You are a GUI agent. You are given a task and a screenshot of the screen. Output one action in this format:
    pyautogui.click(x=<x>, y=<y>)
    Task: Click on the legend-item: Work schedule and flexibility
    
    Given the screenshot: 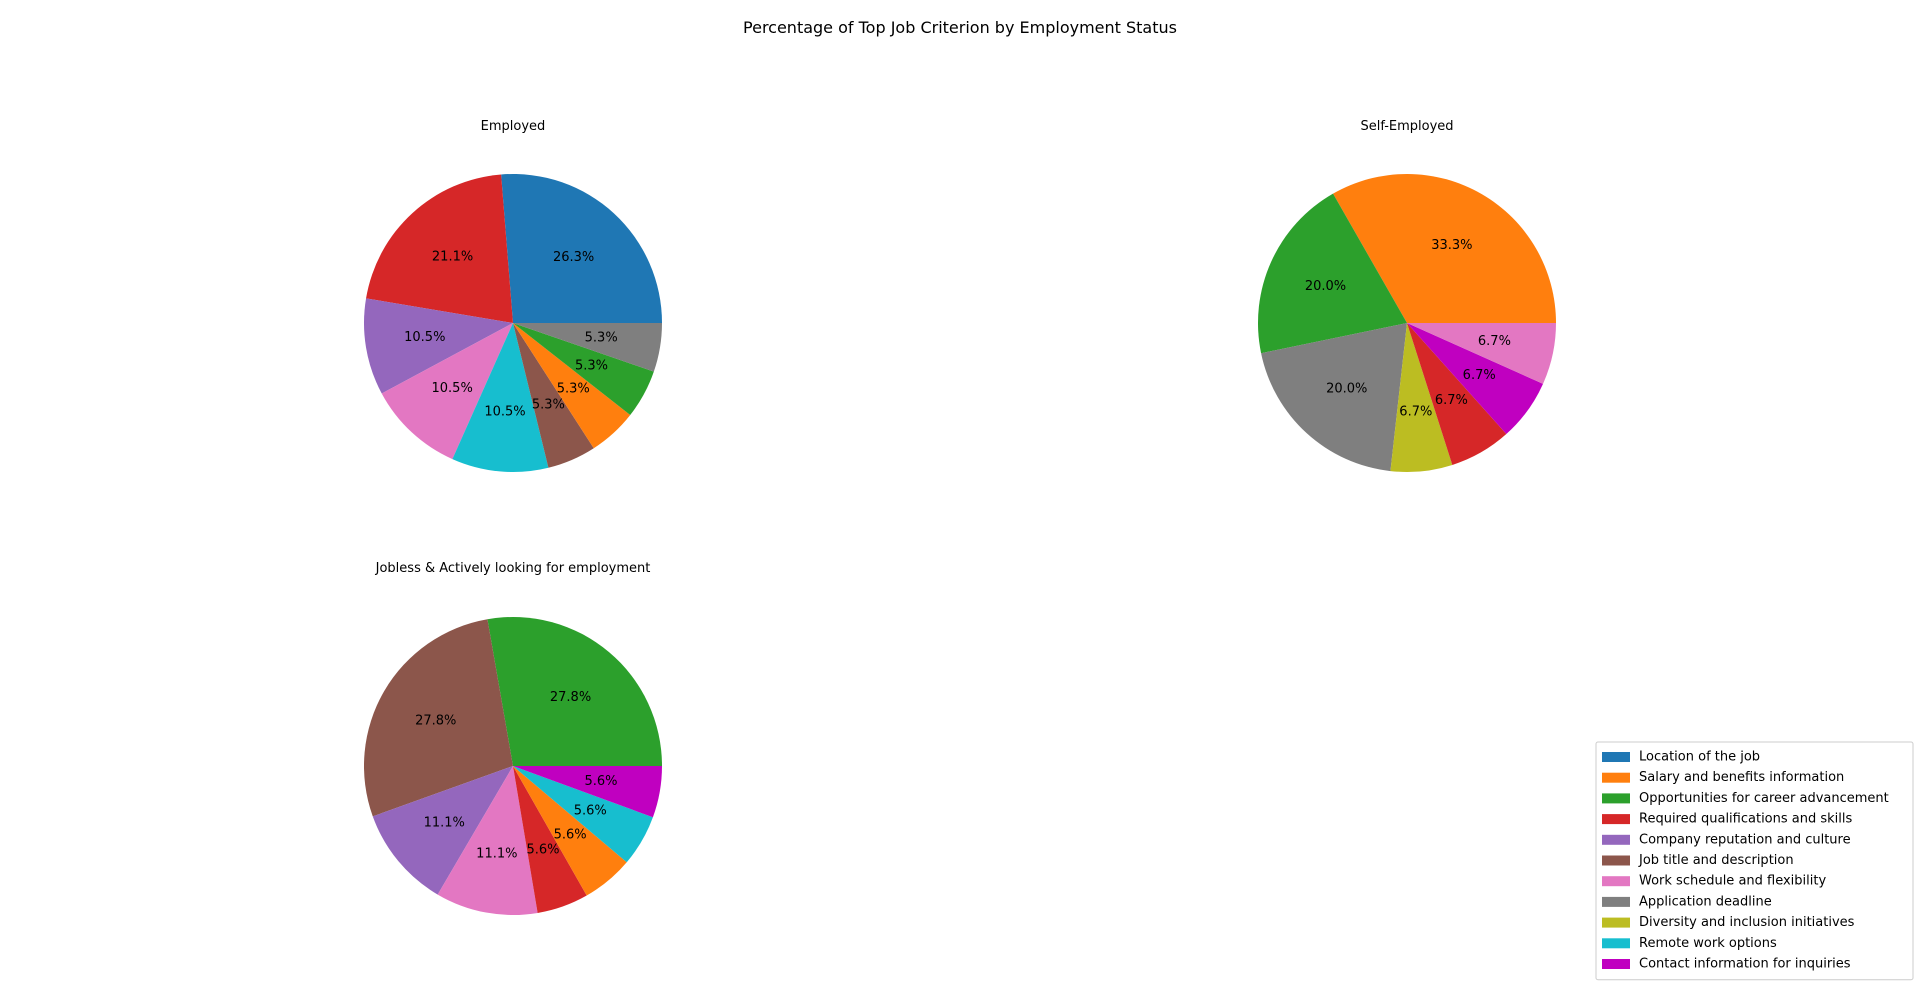 What is the action you would take?
    pyautogui.click(x=1714, y=881)
    